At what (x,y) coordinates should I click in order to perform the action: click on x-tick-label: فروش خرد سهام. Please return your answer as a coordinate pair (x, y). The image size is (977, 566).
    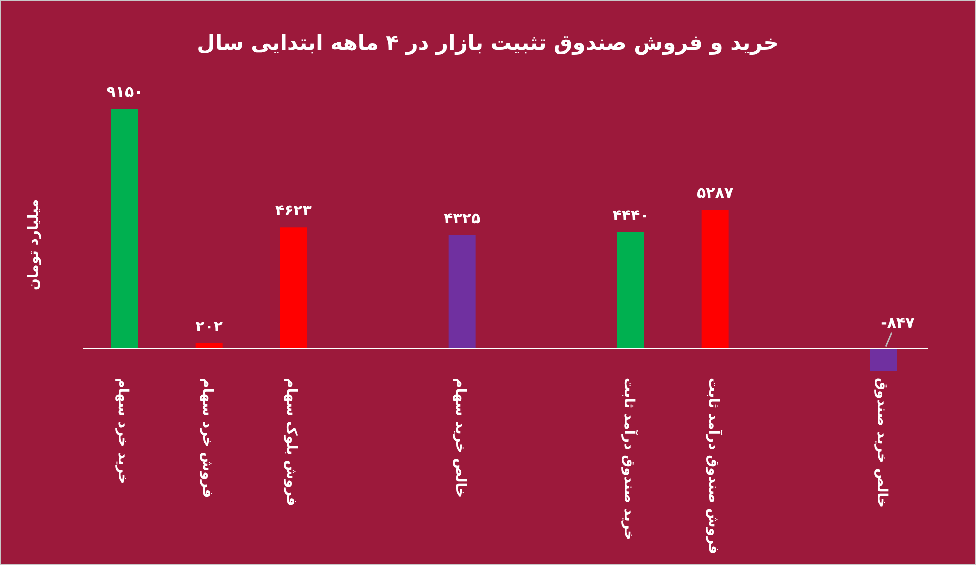
    Looking at the image, I should click on (207, 438).